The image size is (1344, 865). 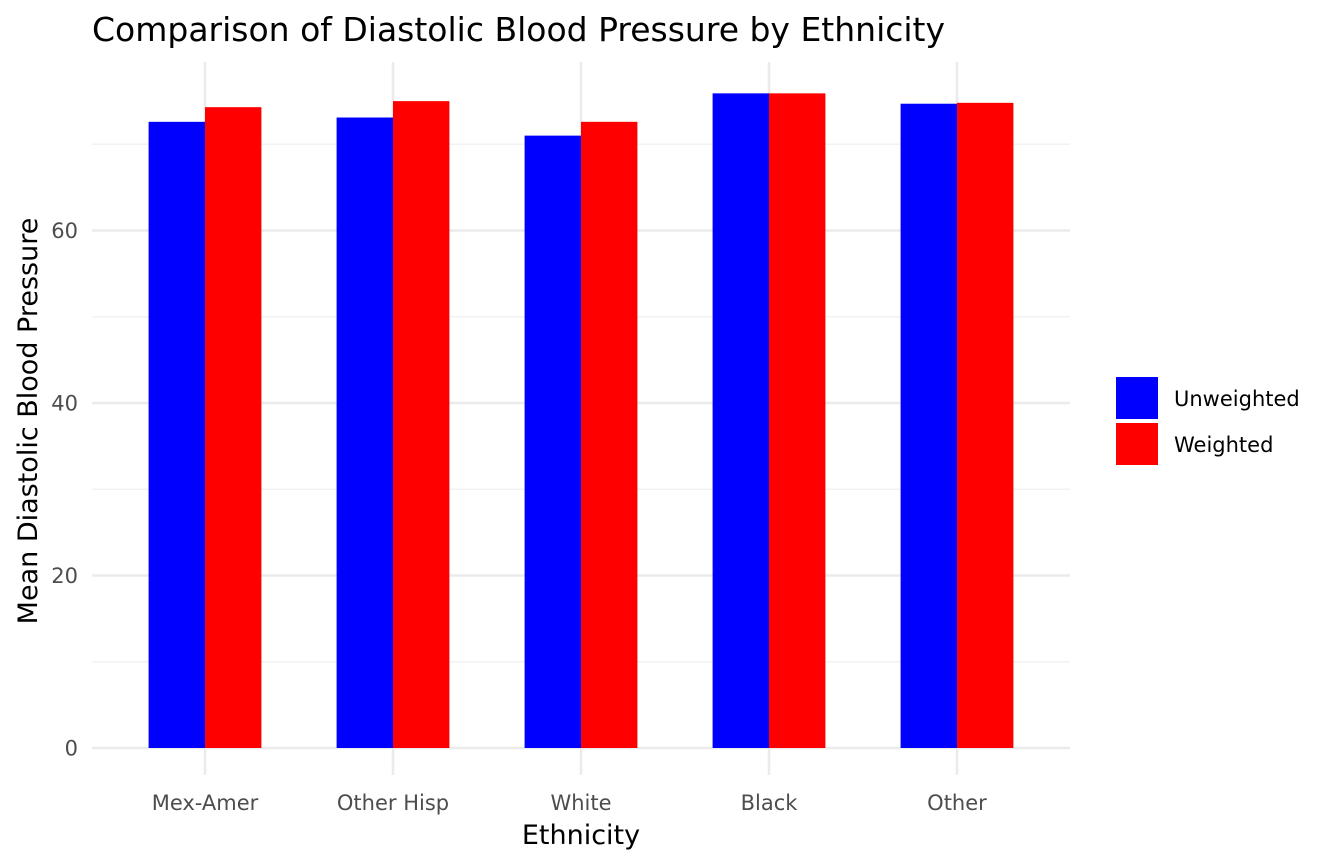 I want to click on legend-swatch-unweighted, so click(x=1137, y=398).